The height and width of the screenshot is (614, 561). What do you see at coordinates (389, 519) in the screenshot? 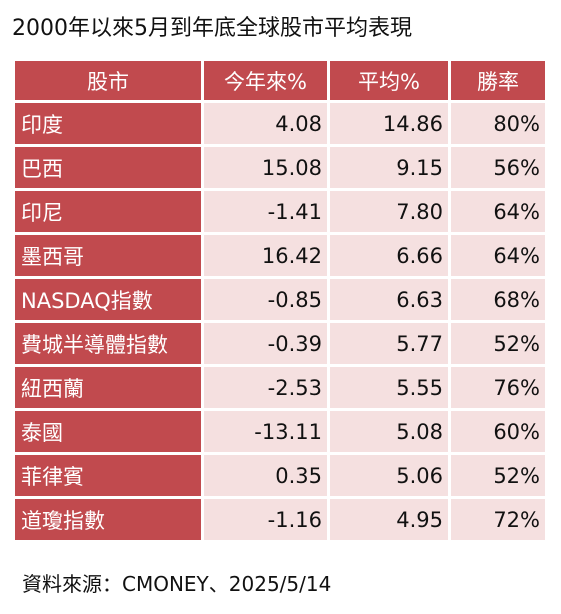
I see `average-value-cell: 4.95` at bounding box center [389, 519].